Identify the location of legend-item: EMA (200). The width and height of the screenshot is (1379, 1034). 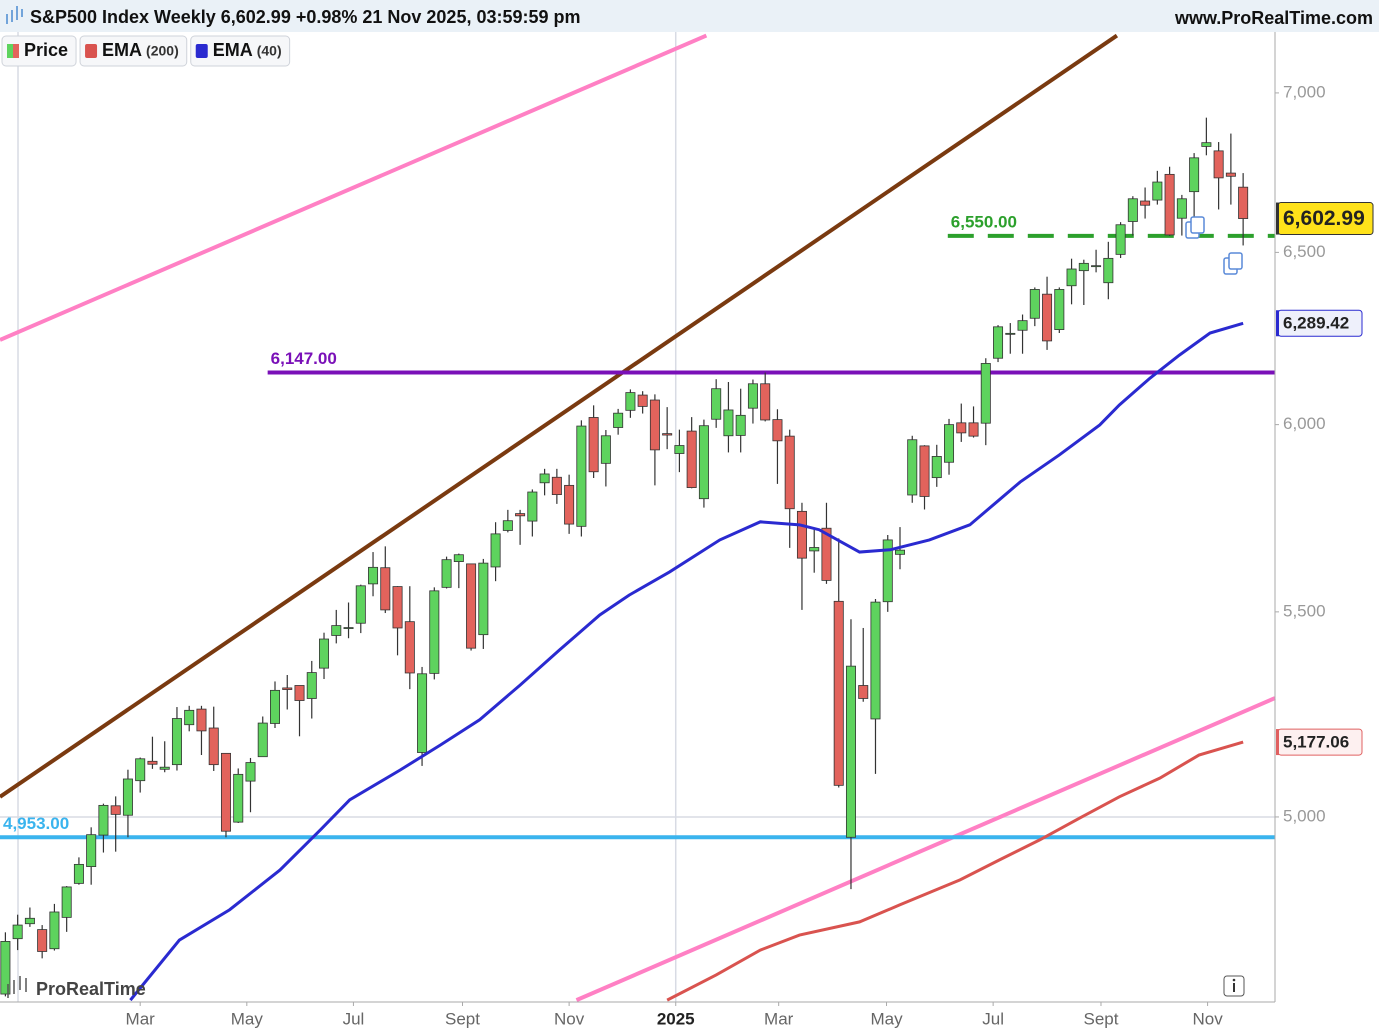
(133, 51).